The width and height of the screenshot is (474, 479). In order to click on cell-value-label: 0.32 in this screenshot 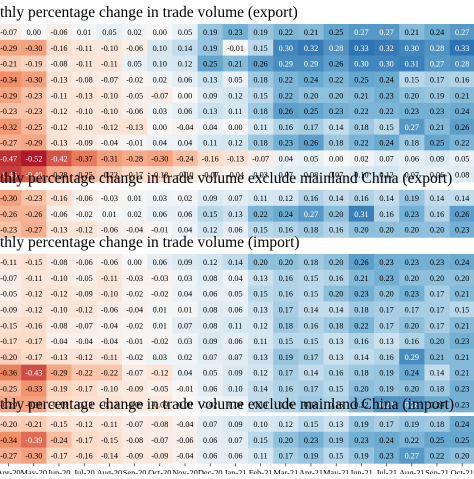, I will do `click(386, 48)`.